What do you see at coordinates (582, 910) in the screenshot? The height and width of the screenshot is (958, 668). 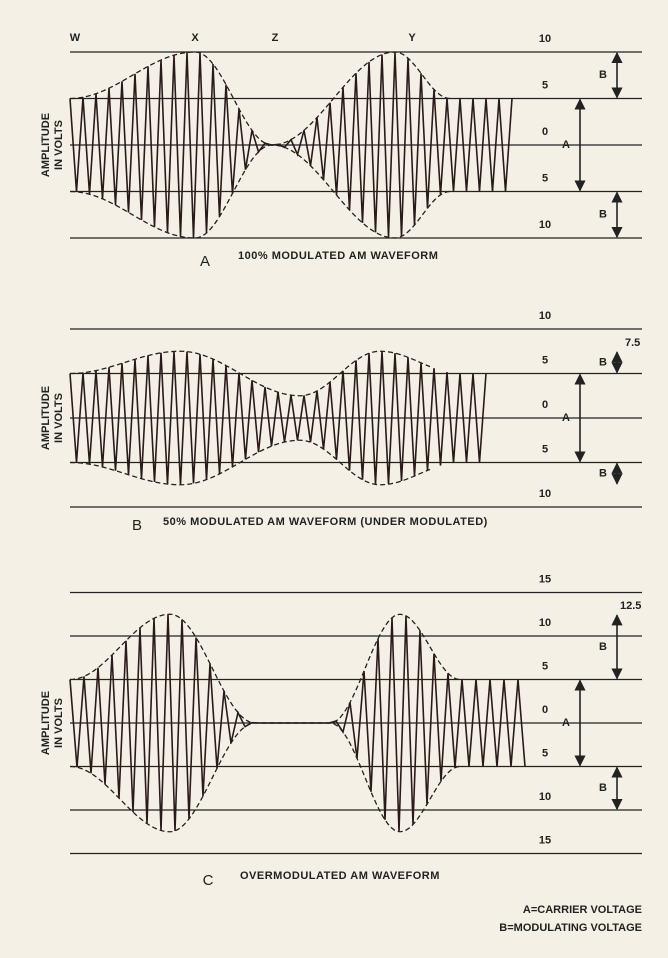 I see `legend-carrier: A=CARRIER VOLTAGE` at bounding box center [582, 910].